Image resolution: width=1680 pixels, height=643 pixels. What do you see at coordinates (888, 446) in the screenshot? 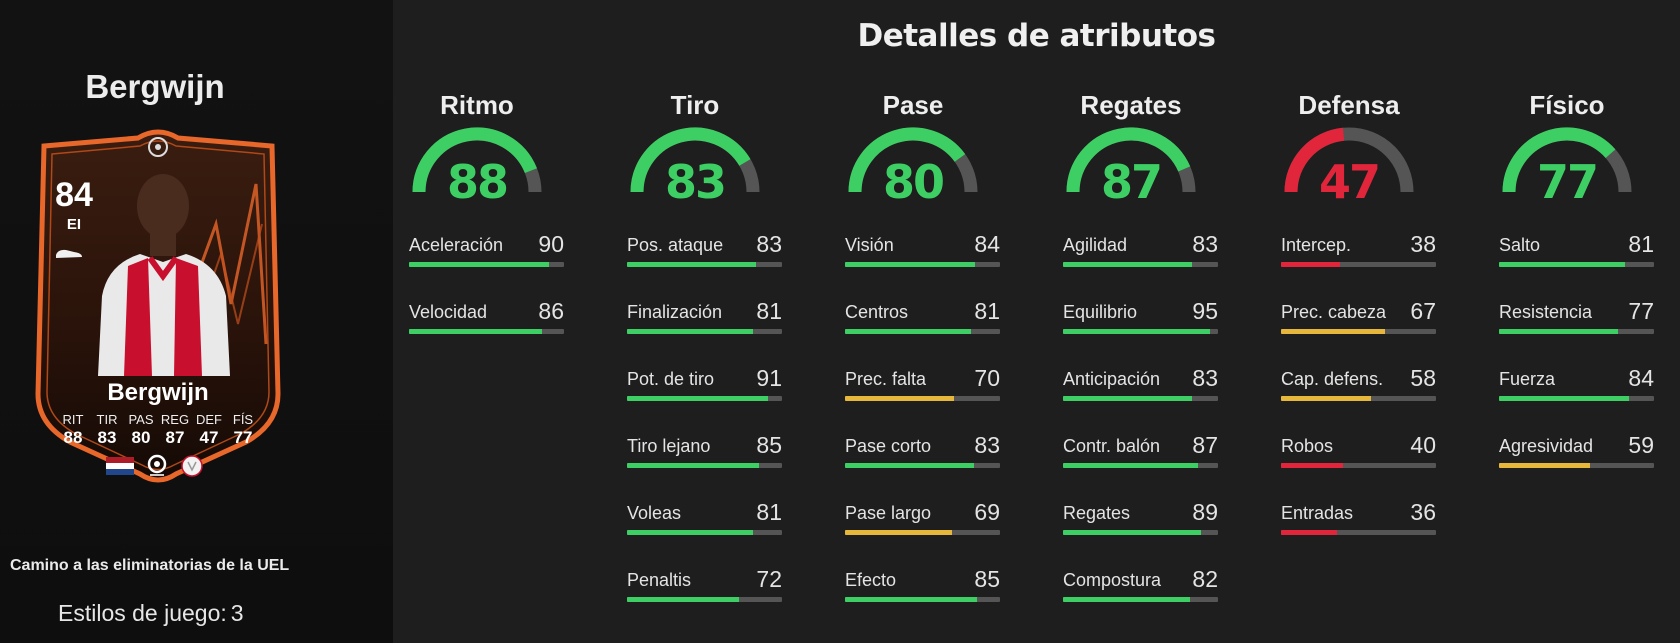
I see `attribute-label: Pase corto` at bounding box center [888, 446].